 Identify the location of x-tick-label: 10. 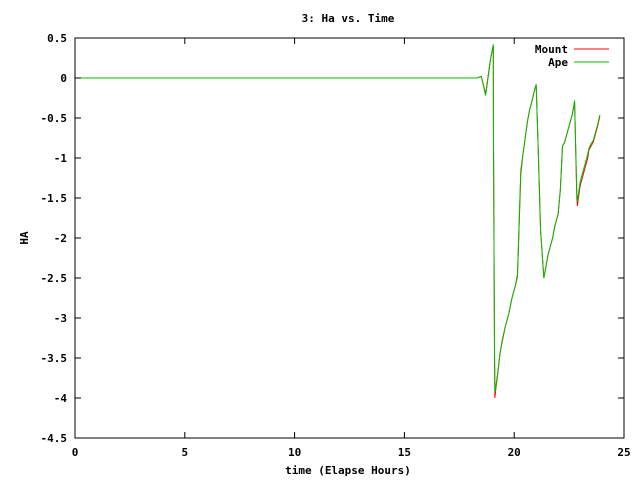
(294, 452).